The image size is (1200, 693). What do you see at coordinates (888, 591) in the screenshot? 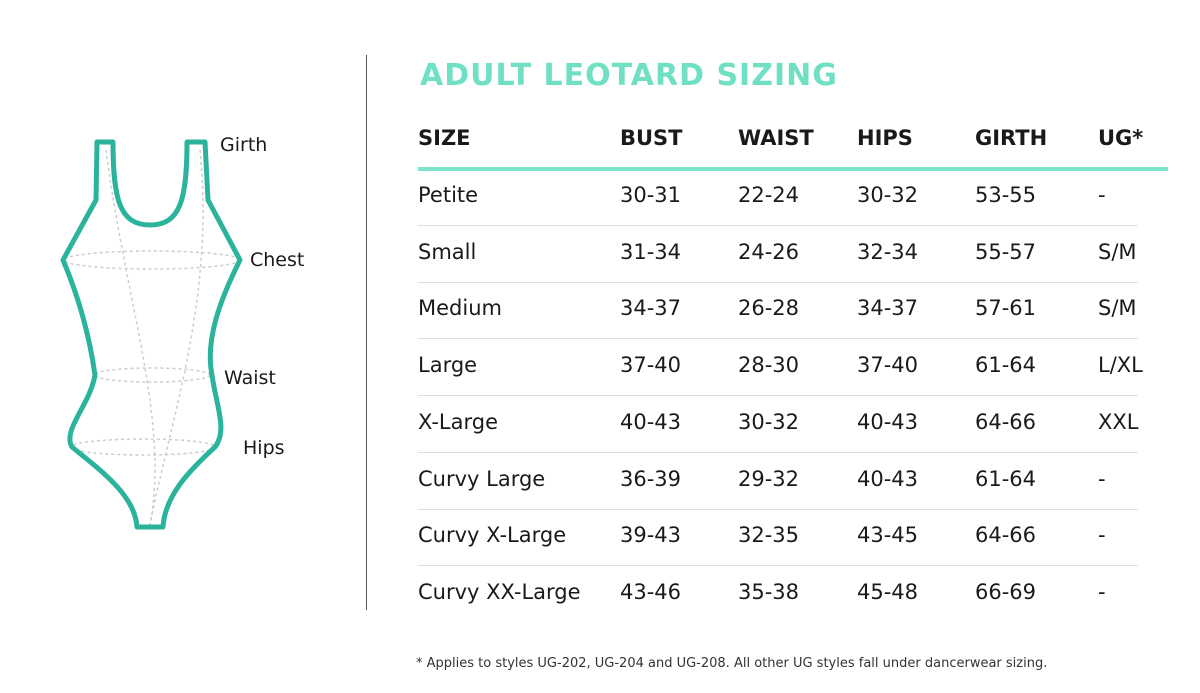
I see `size-value: 45-48` at bounding box center [888, 591].